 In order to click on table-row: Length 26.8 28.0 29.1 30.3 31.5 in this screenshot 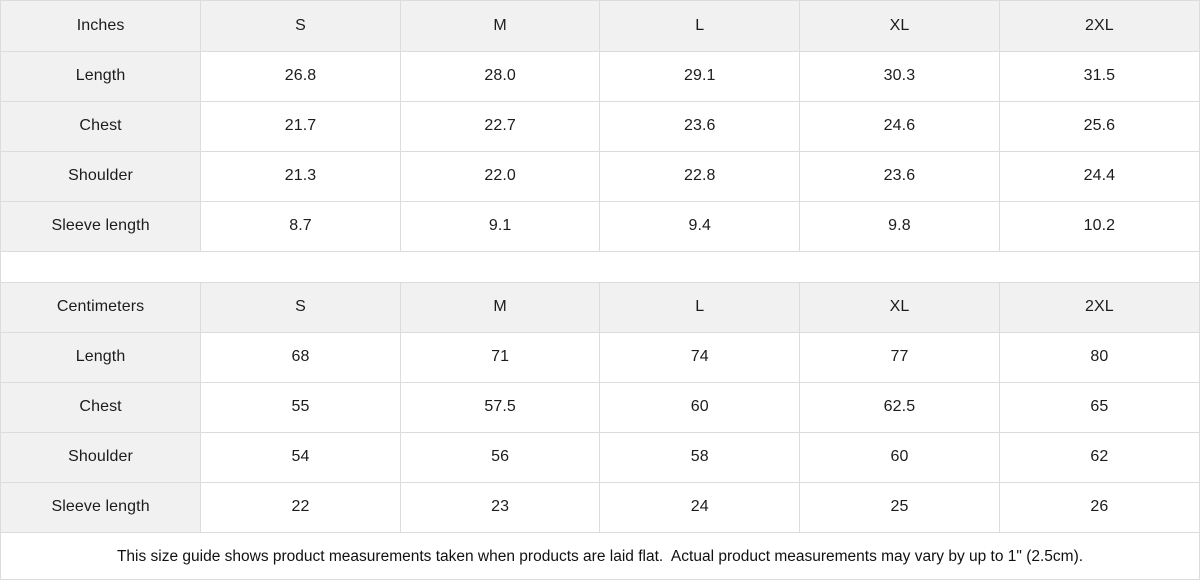, I will do `click(600, 76)`.